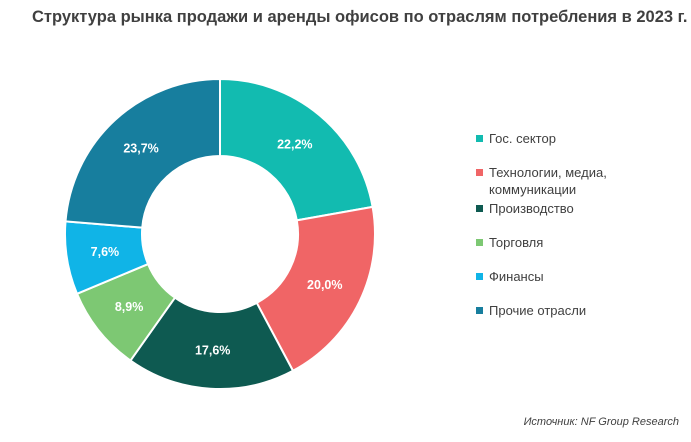 The height and width of the screenshot is (442, 691). What do you see at coordinates (129, 307) in the screenshot?
I see `slice-label-4: 8,9%` at bounding box center [129, 307].